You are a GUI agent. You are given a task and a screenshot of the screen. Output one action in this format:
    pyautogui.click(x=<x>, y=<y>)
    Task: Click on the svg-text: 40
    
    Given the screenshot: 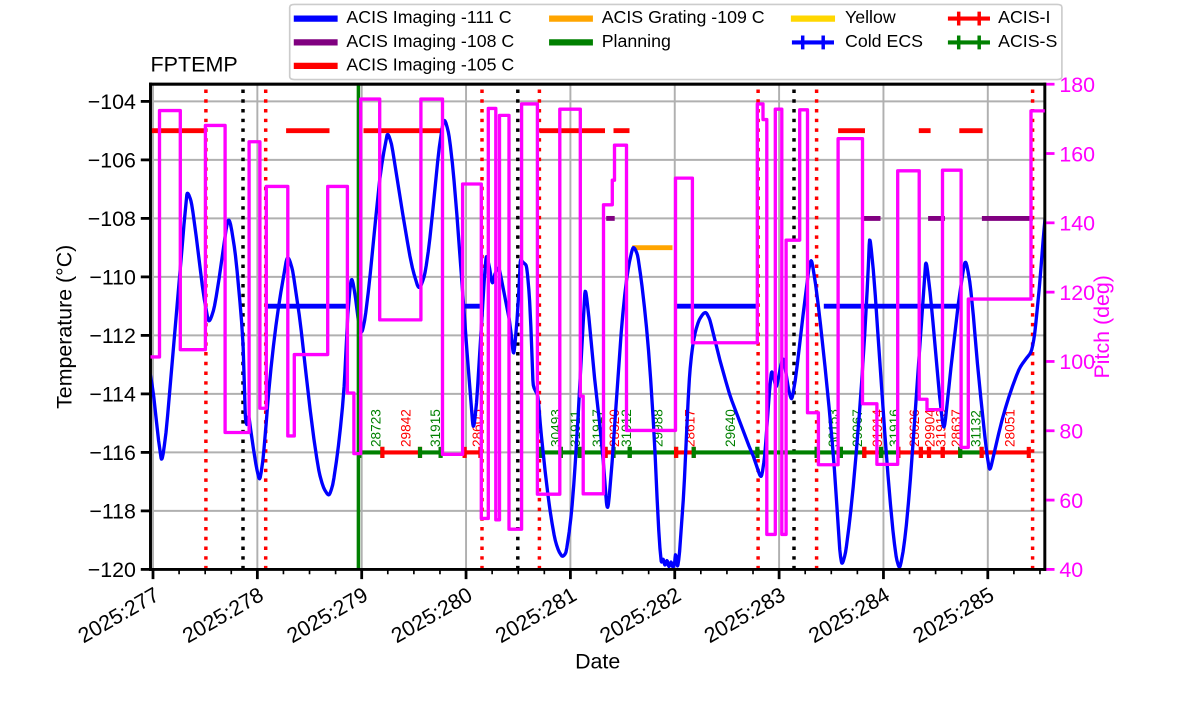 What is the action you would take?
    pyautogui.click(x=1071, y=570)
    